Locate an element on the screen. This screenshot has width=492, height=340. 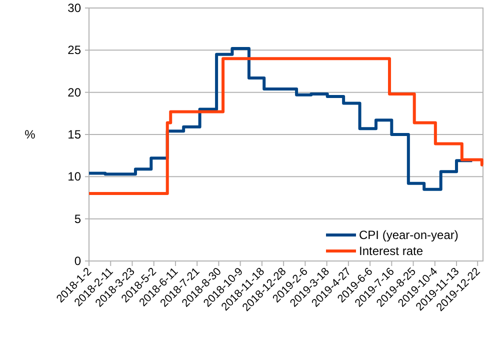
y-axis-title: % is located at coordinates (30, 135).